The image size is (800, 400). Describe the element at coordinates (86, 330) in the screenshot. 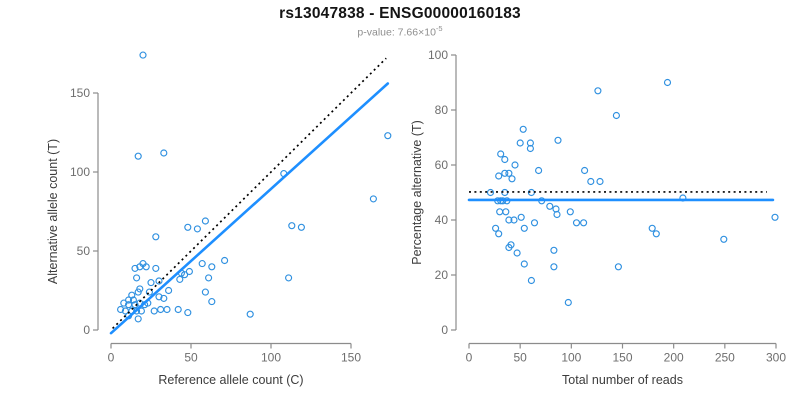

I see `y-axis-tick-label: 0` at that location.